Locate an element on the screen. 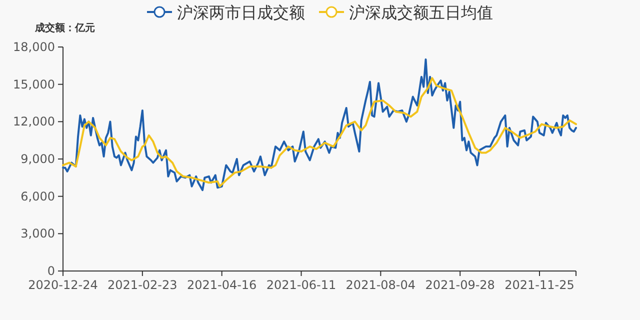  y-tick-label: 9,000 is located at coordinates (37, 159).